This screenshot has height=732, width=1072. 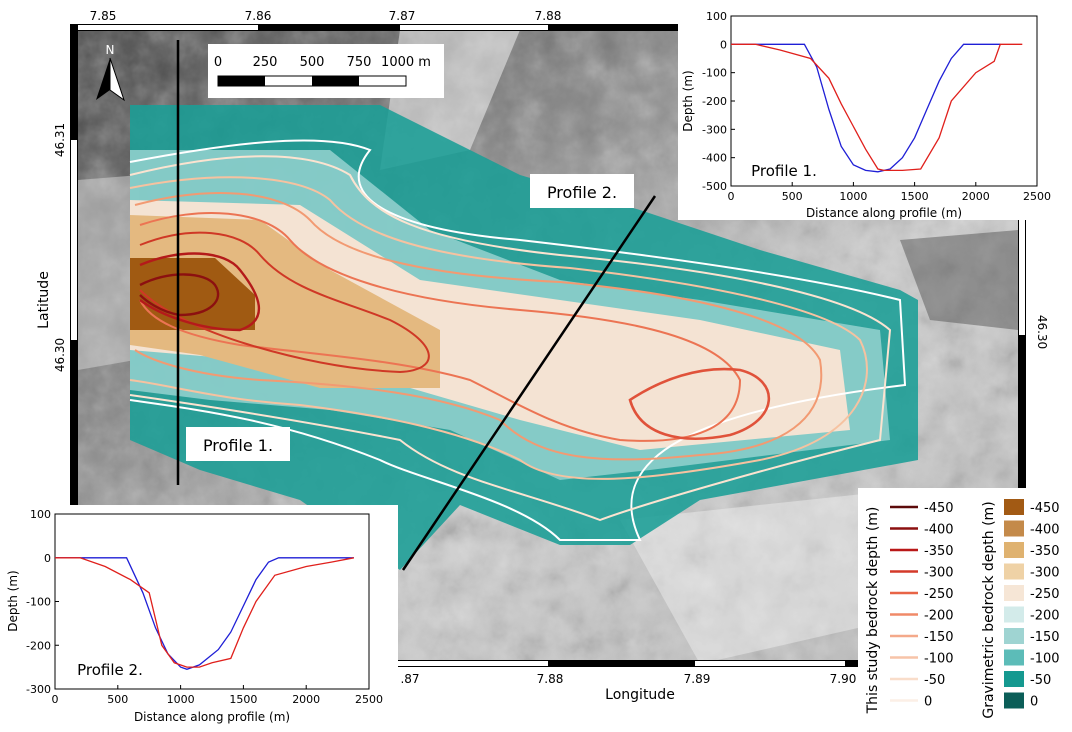 What do you see at coordinates (915, 196) in the screenshot?
I see `profile-1-x-tick-label: 1500` at bounding box center [915, 196].